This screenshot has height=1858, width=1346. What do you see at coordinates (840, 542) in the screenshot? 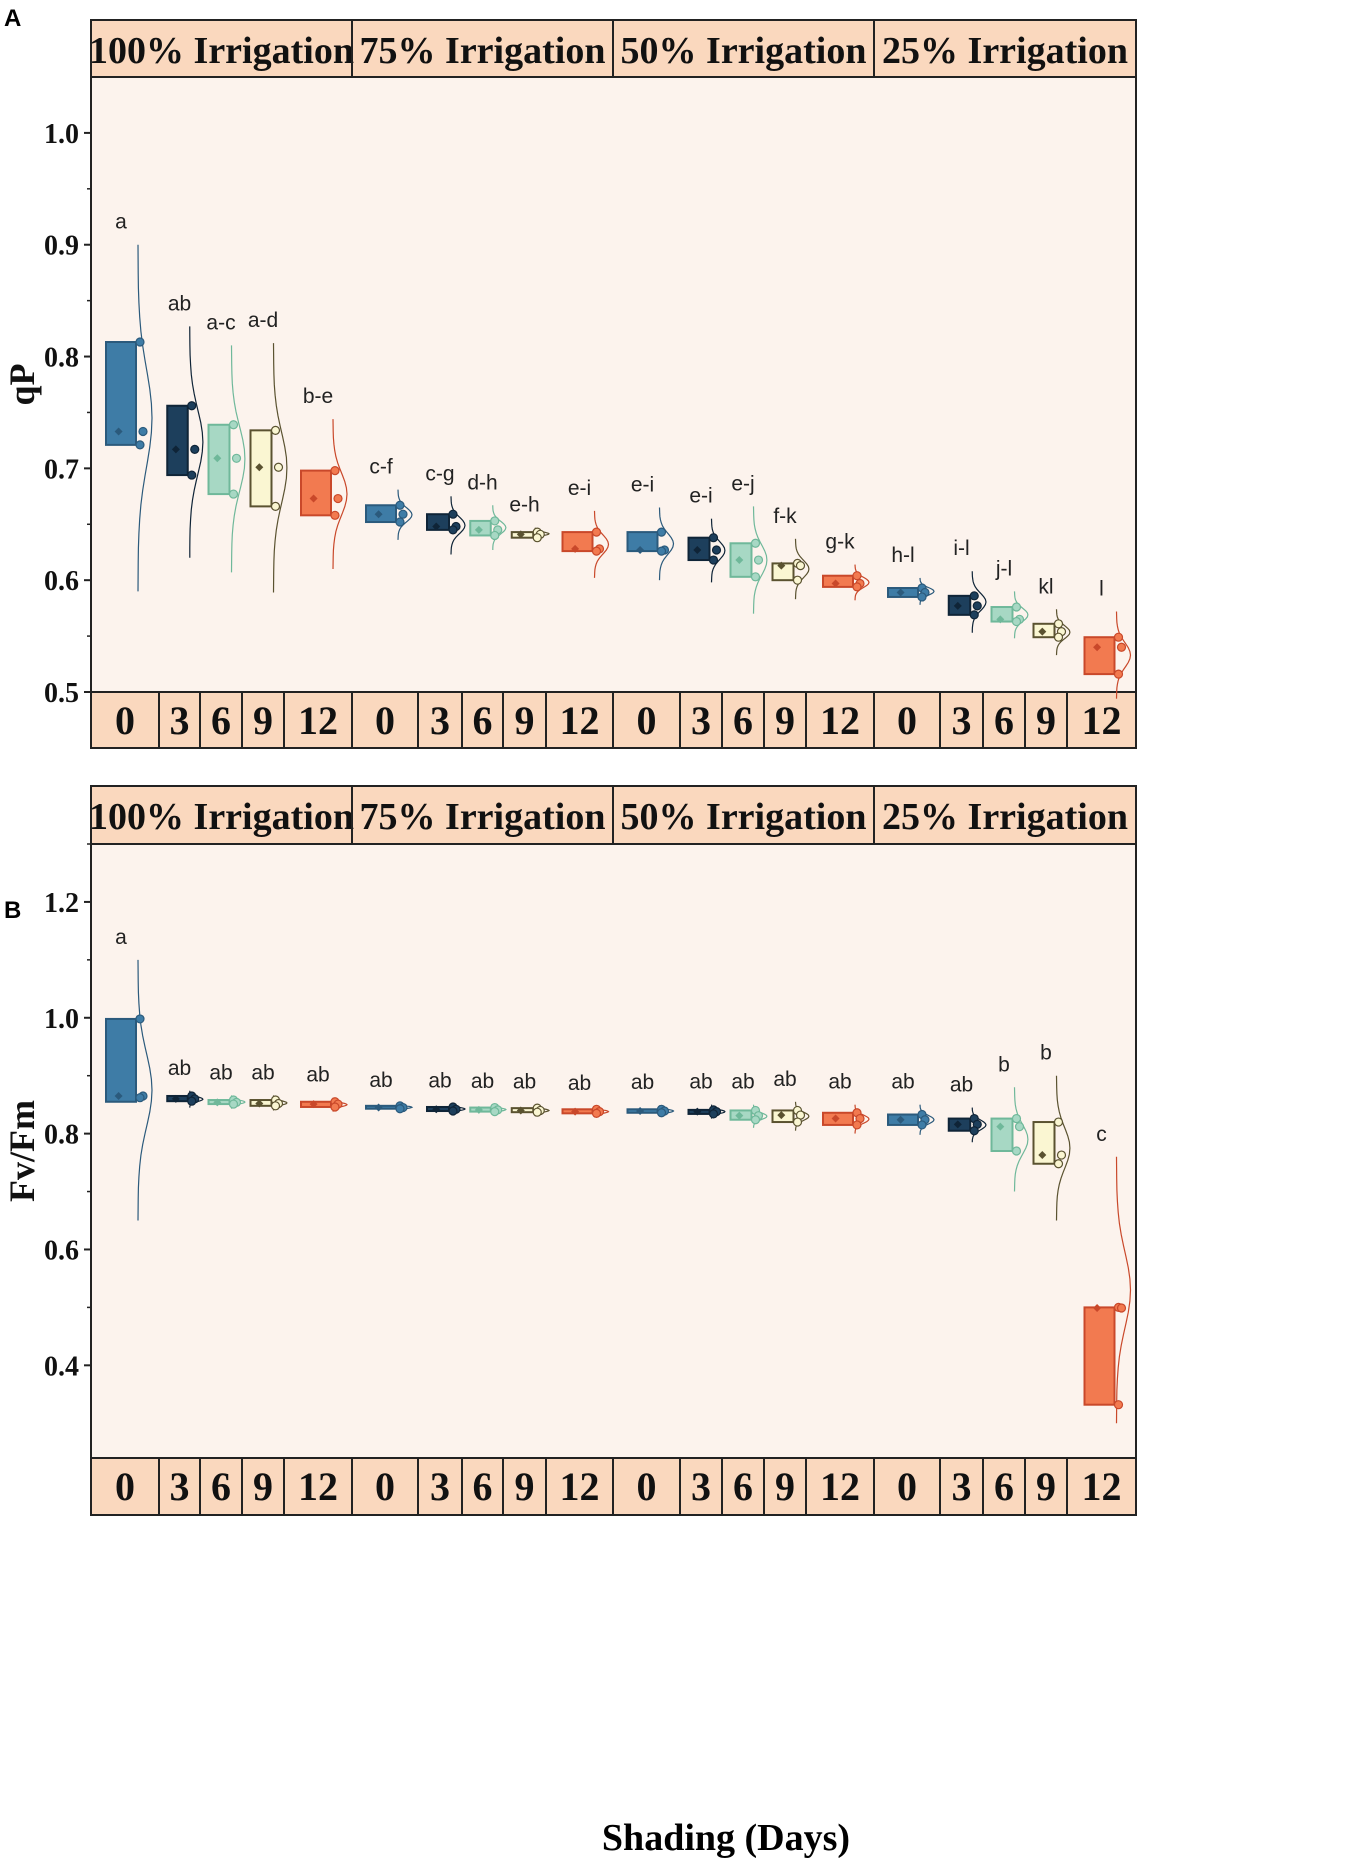
I see `significance-letter: g-k` at bounding box center [840, 542].